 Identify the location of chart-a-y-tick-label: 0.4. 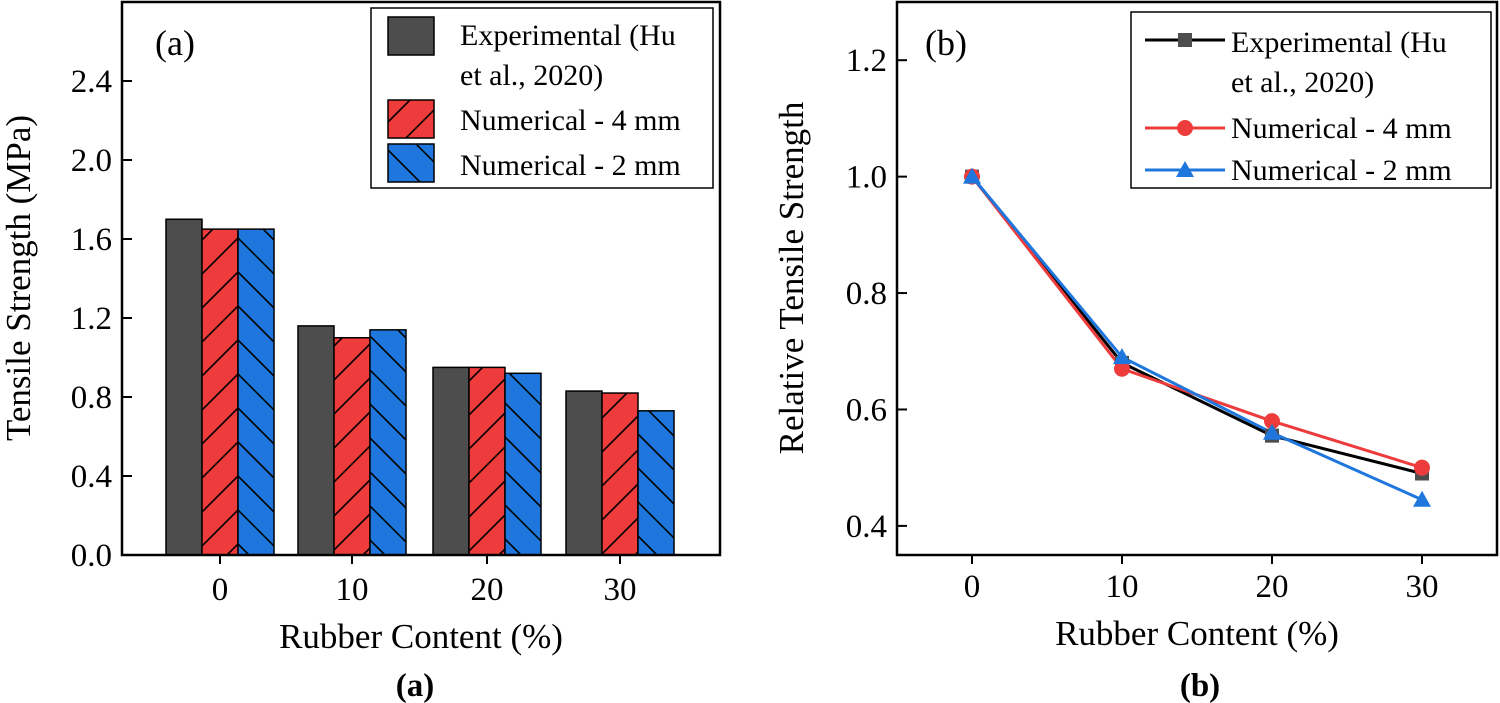
(91, 477).